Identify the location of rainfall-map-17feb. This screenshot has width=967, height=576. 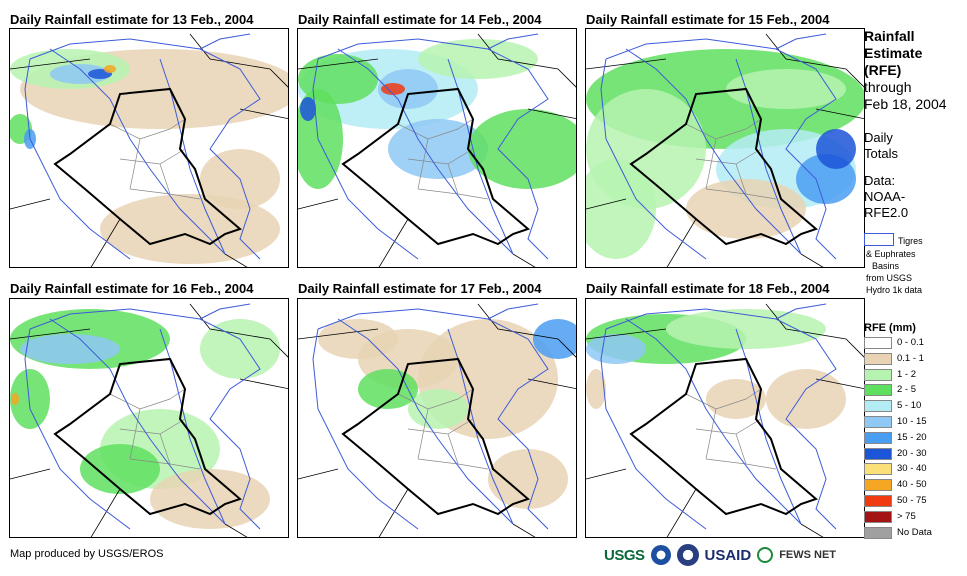
(437, 418).